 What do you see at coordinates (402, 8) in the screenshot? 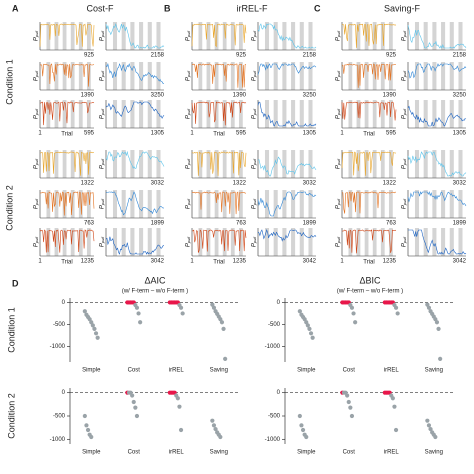
I see `panel-title: Saving-F` at bounding box center [402, 8].